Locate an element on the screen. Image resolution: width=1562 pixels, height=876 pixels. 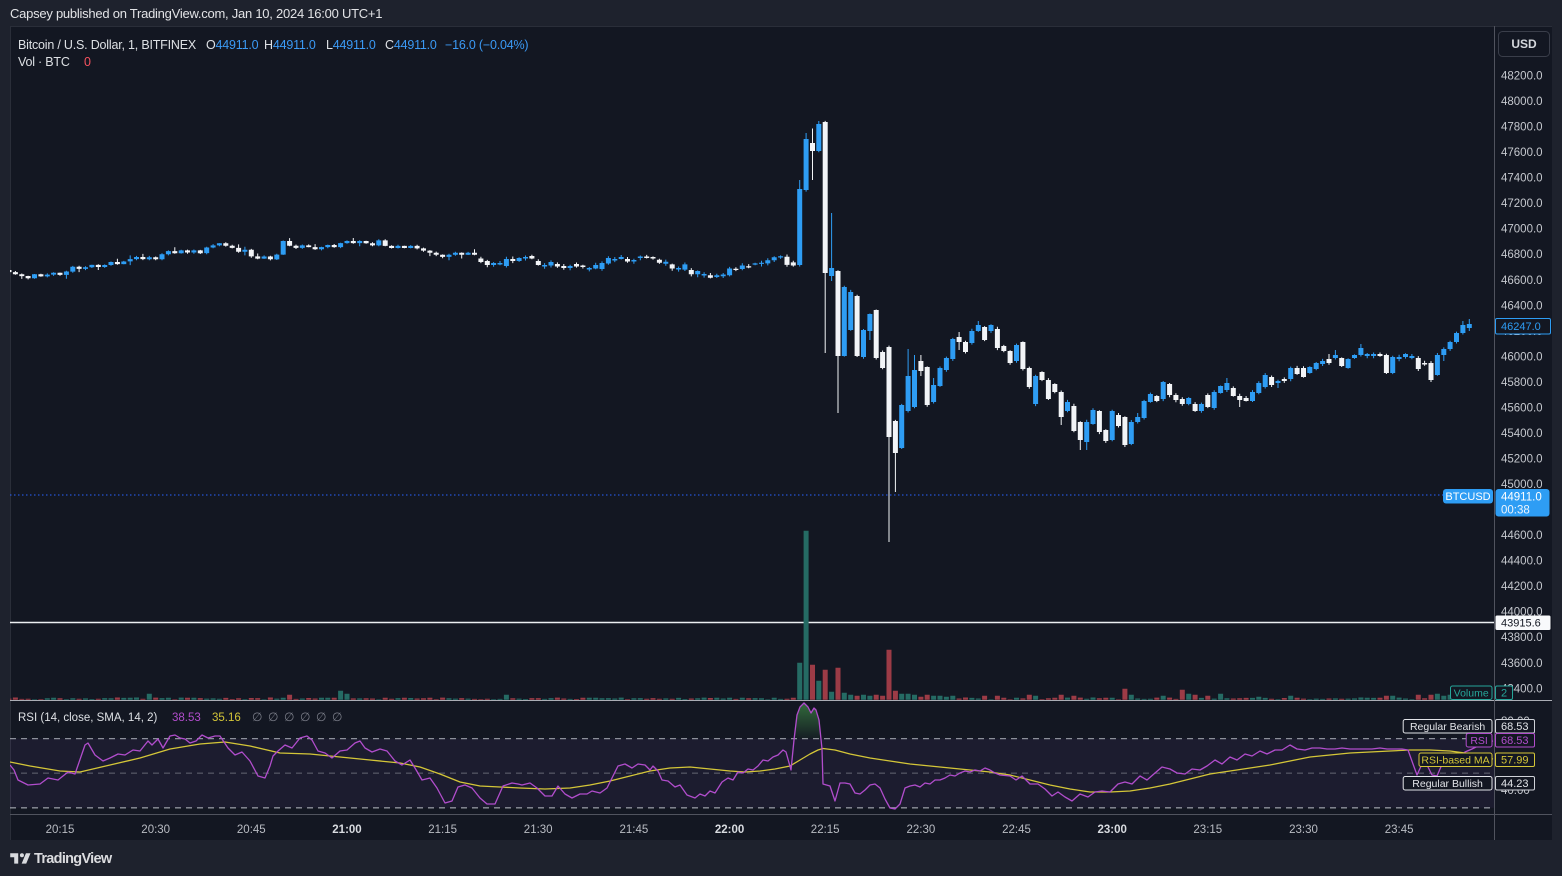
svg-text: 23:45 is located at coordinates (1399, 830).